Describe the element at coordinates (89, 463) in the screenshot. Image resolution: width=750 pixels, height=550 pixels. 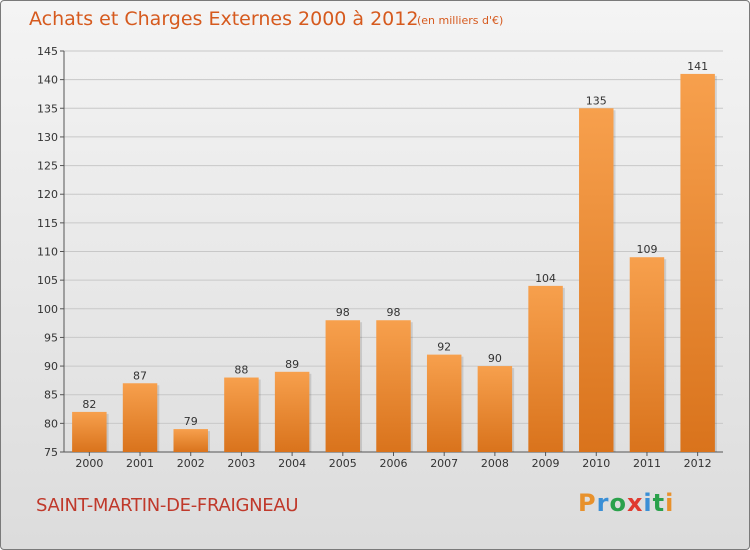
I see `x-tick-label: 2000` at that location.